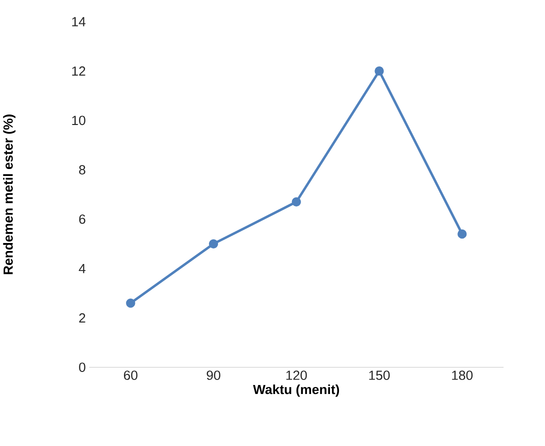 This screenshot has height=446, width=545. I want to click on y-tick-label: 12, so click(79, 71).